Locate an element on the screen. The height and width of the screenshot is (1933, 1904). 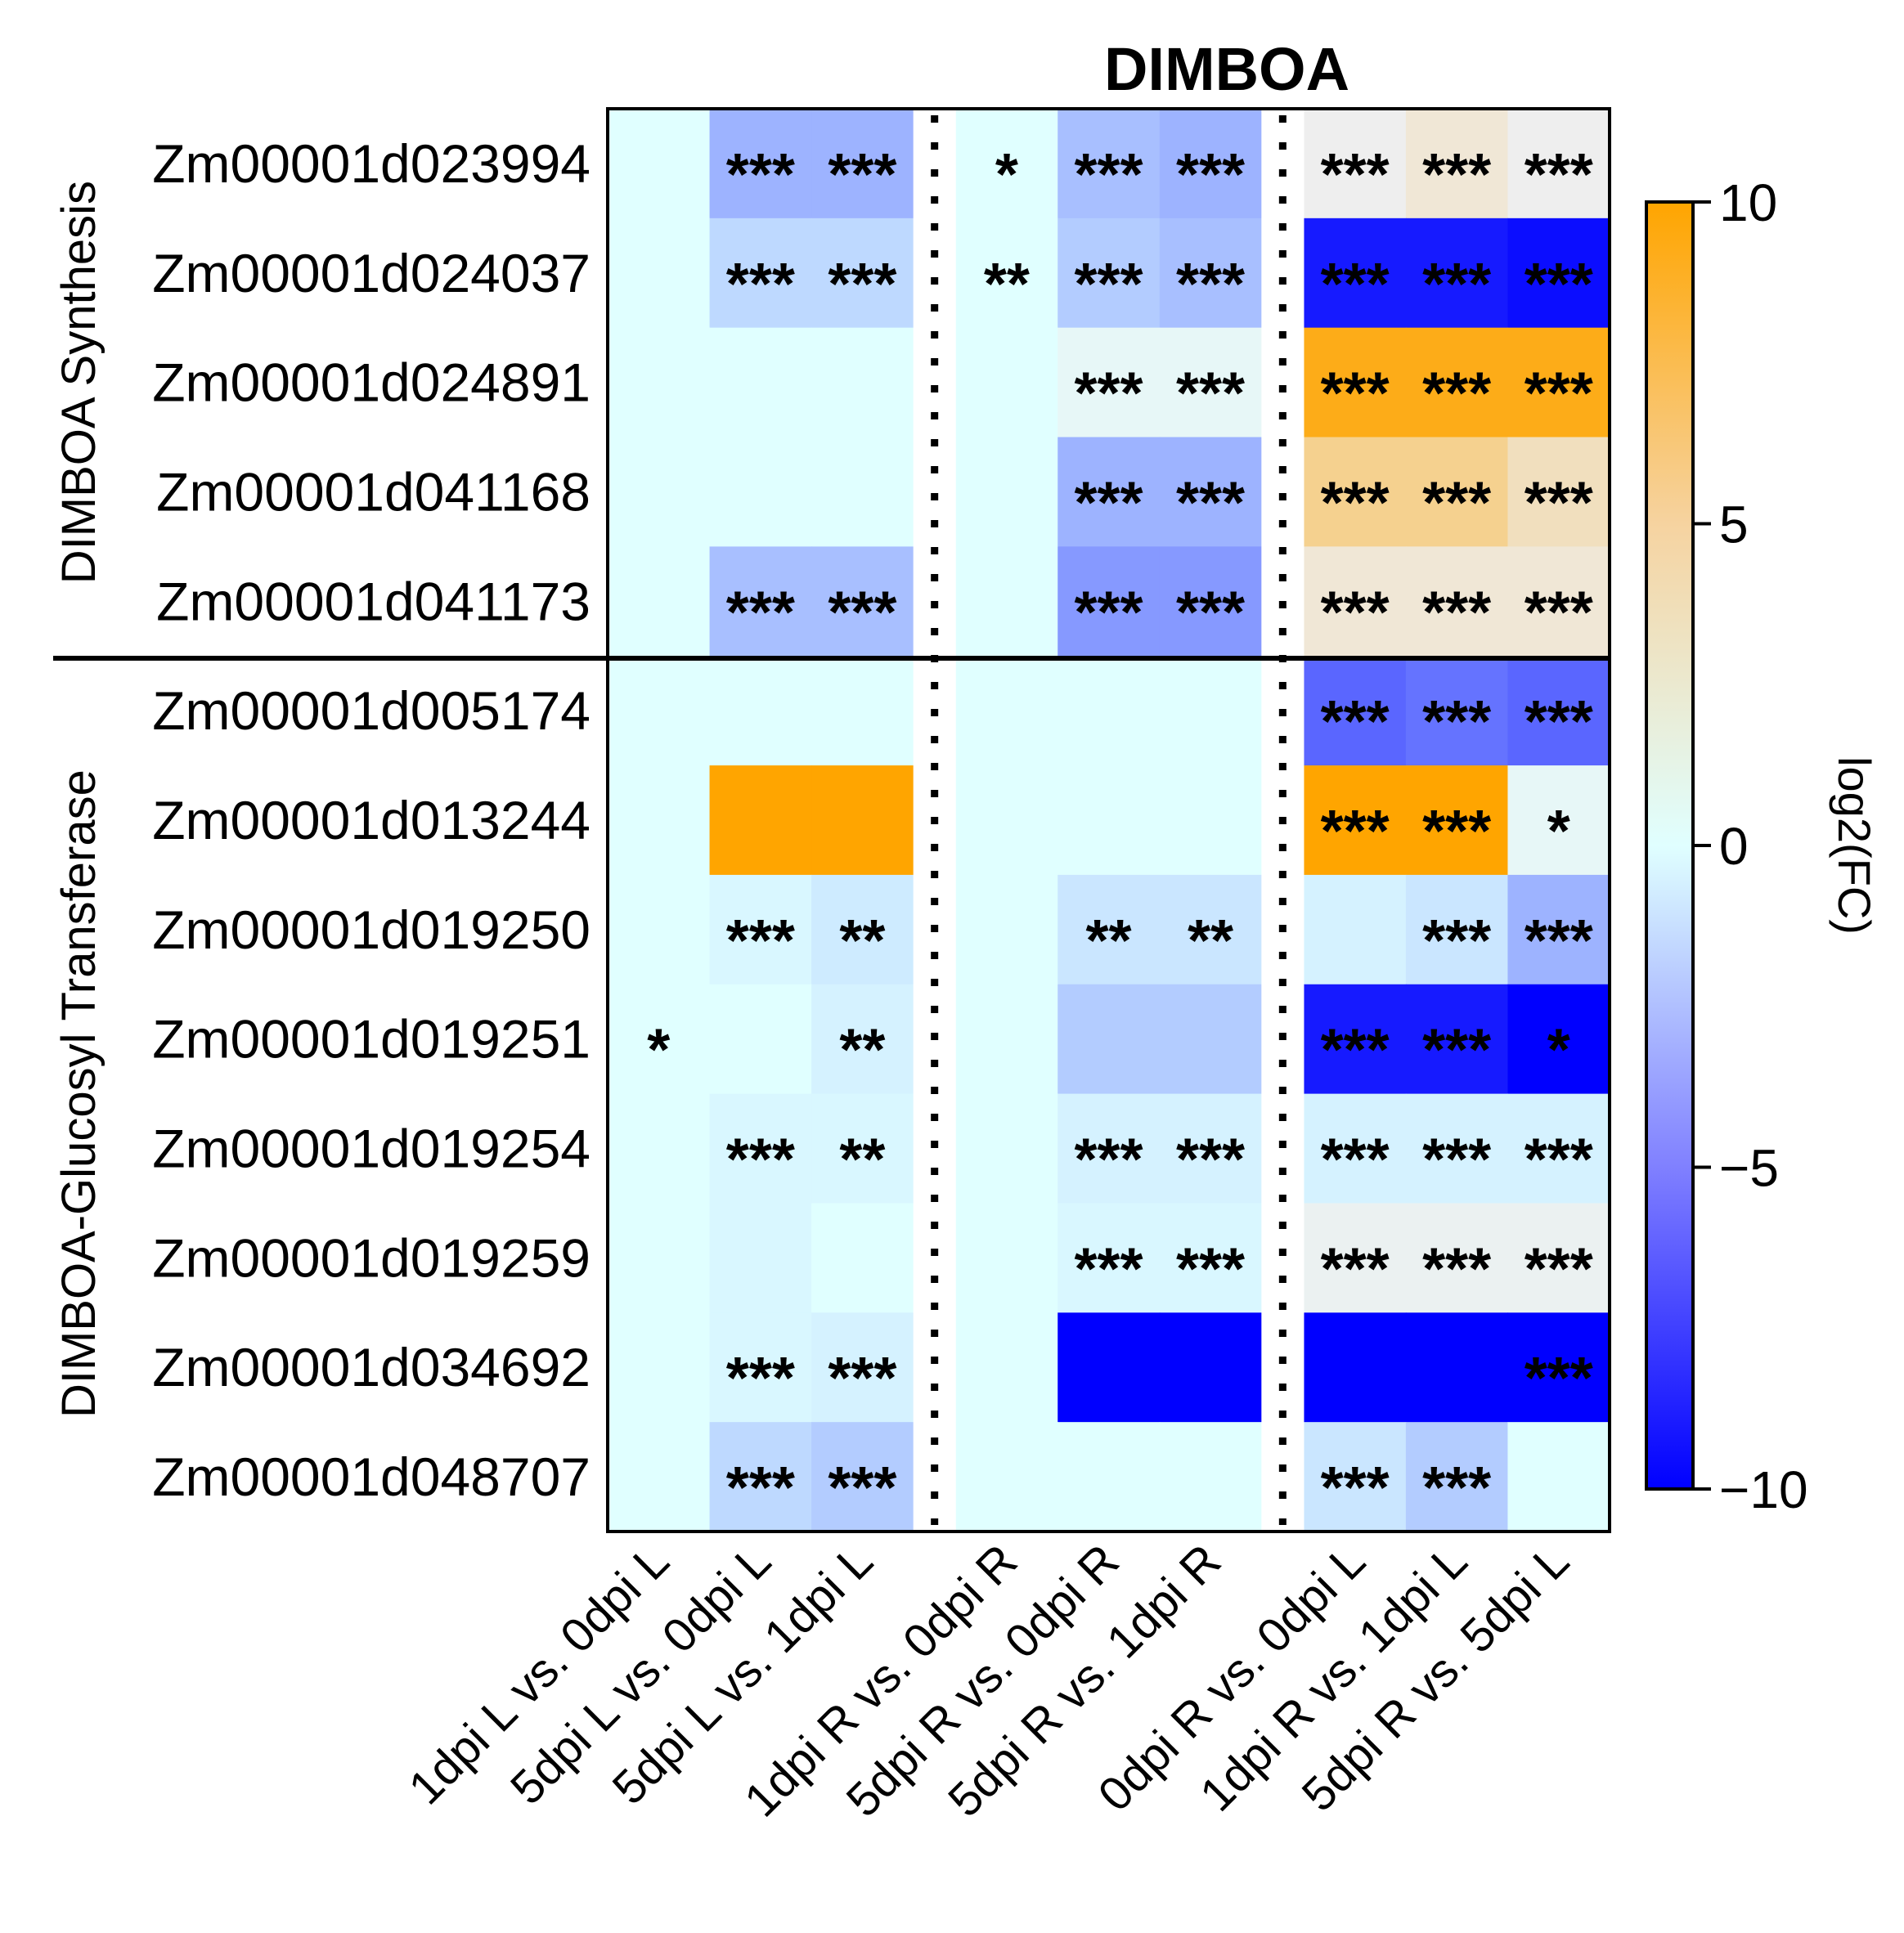
chart-title: DIMBOA is located at coordinates (1227, 69).